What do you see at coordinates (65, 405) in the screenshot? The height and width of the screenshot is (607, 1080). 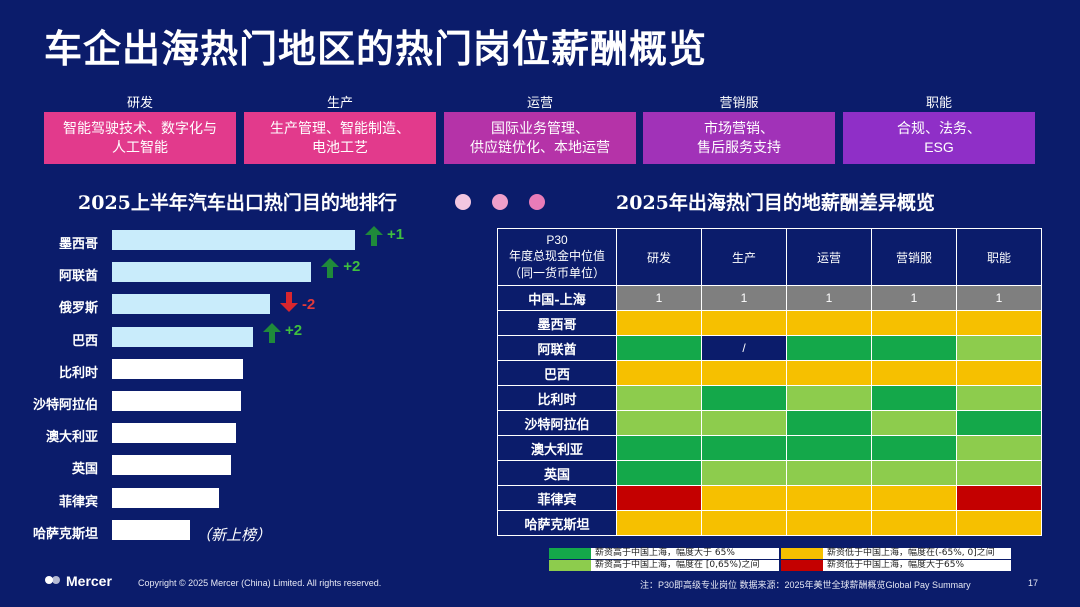 I see `ranking-country-label: 沙特阿拉伯` at bounding box center [65, 405].